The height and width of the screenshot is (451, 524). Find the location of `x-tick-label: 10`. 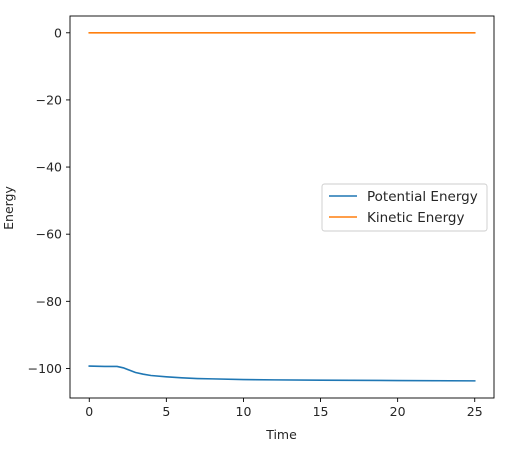

x-tick-label: 10 is located at coordinates (244, 411).